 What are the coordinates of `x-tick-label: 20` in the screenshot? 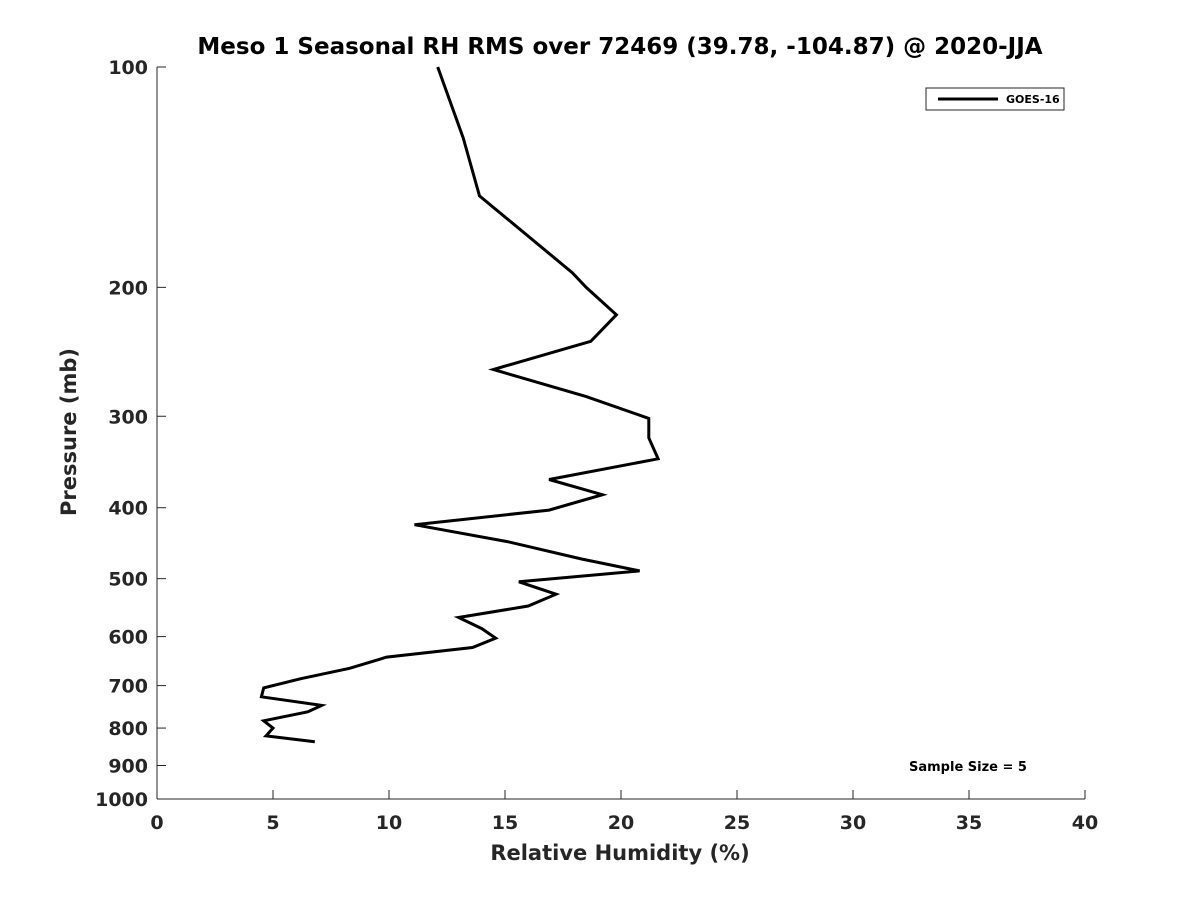 It's located at (621, 823).